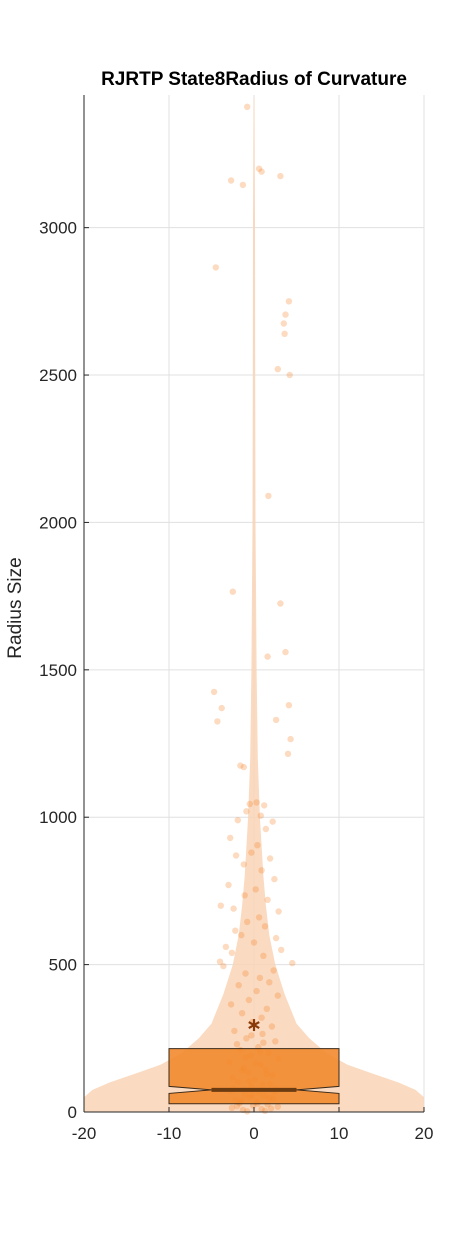 The width and height of the screenshot is (469, 1255). What do you see at coordinates (58, 670) in the screenshot?
I see `y-tick-label: 1500` at bounding box center [58, 670].